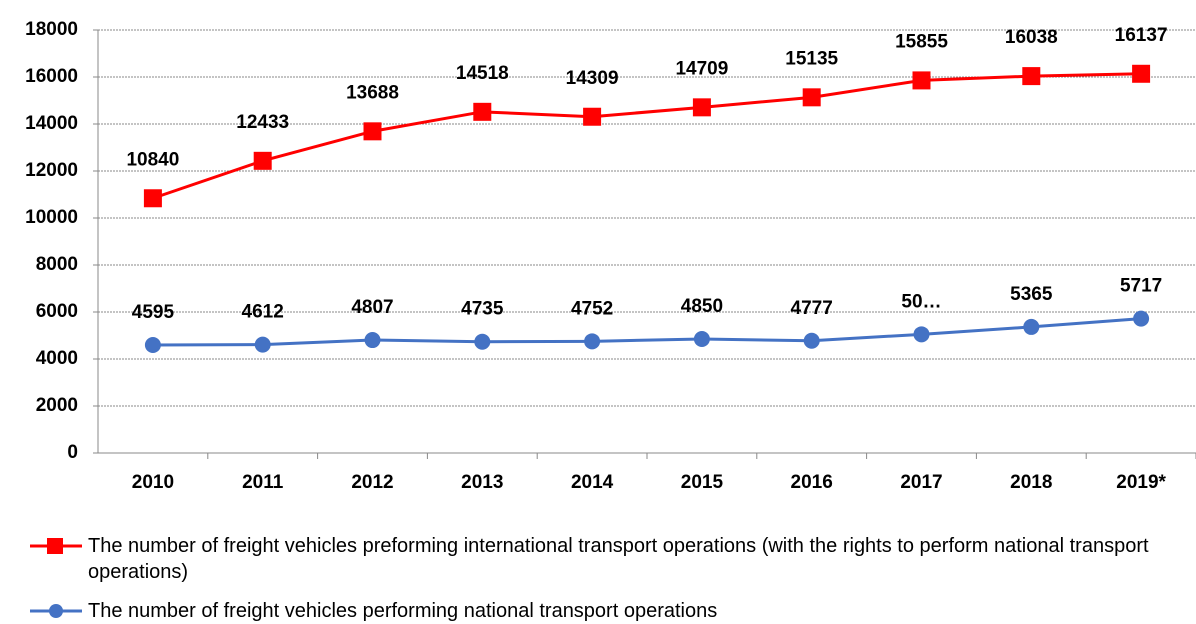 The image size is (1196, 624). I want to click on y-tick-label: 12000, so click(51, 170).